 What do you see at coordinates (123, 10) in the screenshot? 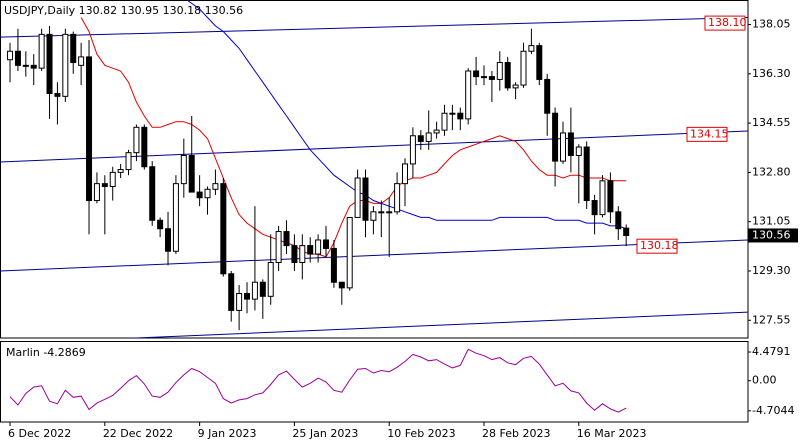
I see `chart-title: USDJPY,Daily 130.82 130.95 130.18 130.56` at bounding box center [123, 10].